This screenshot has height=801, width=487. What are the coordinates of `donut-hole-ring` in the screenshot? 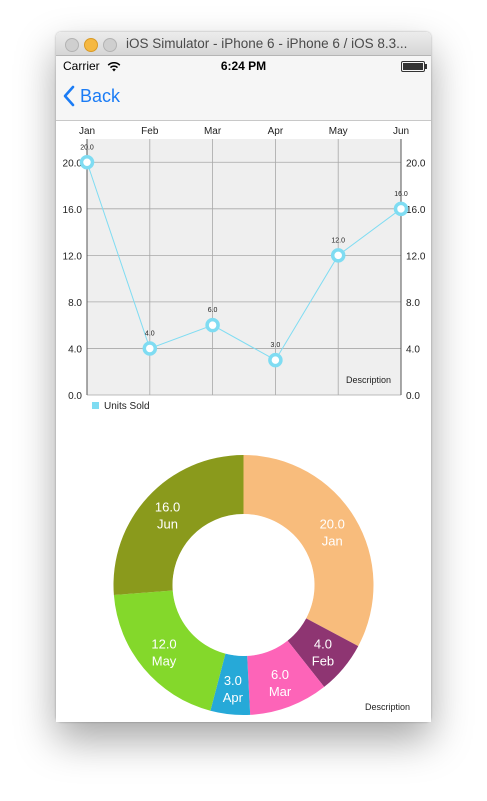 It's located at (243, 585).